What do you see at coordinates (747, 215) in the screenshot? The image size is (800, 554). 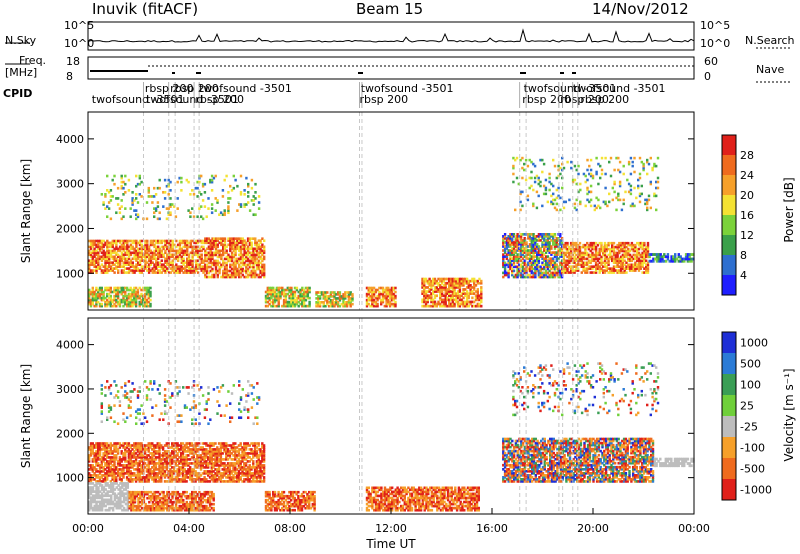 I see `power-colorbar-tick-3: 16` at bounding box center [747, 215].